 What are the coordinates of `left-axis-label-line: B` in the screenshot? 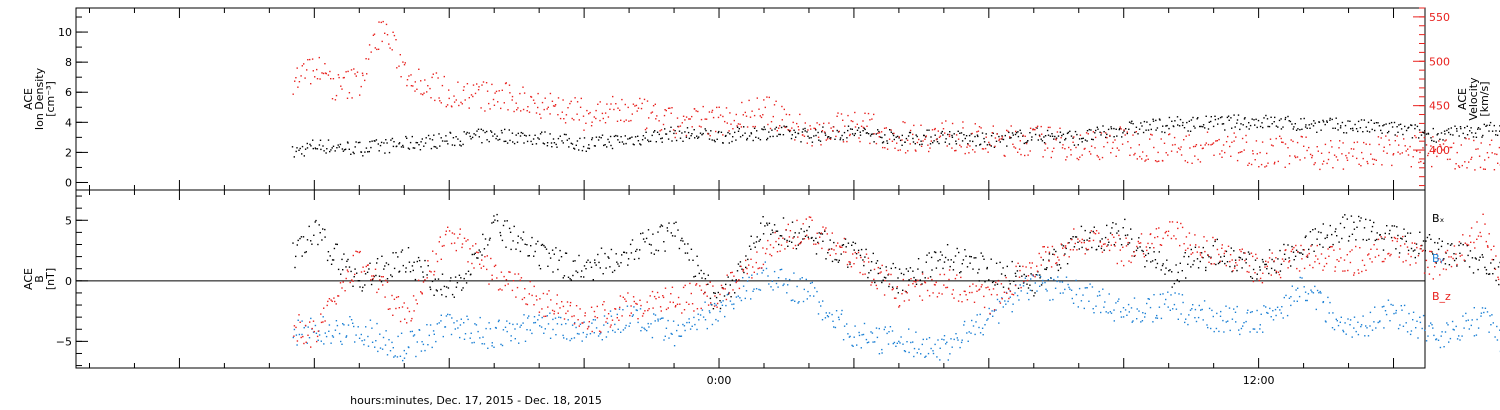 It's located at (39, 279).